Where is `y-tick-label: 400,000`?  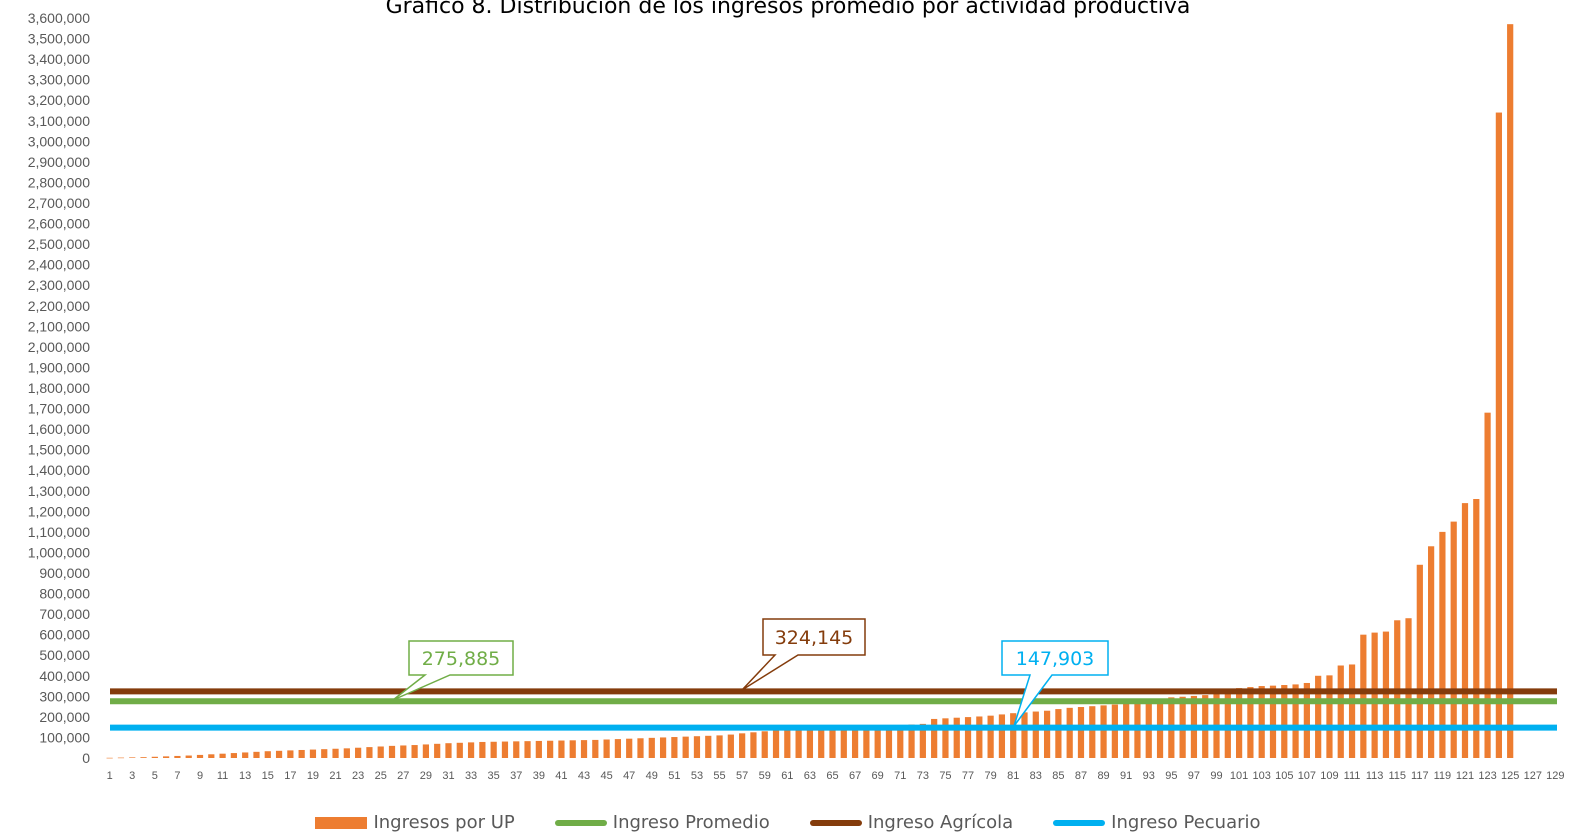 y-tick-label: 400,000 is located at coordinates (64, 676).